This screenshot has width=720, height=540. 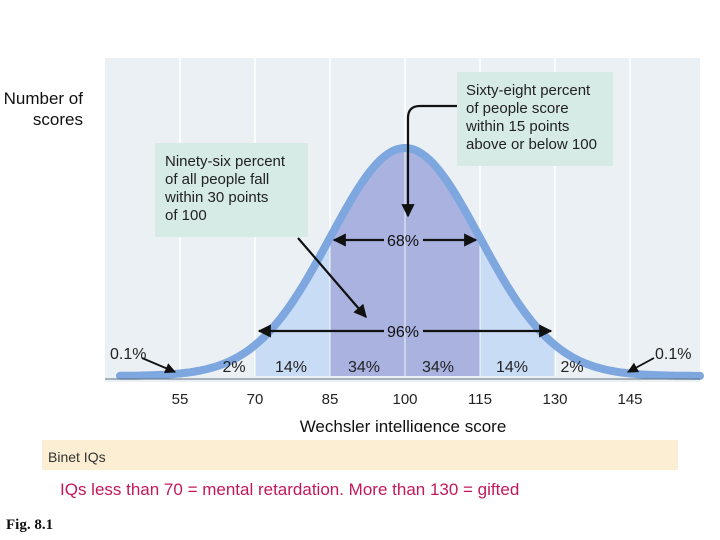 I want to click on annotation-68-line: above or below 100, so click(x=531, y=144).